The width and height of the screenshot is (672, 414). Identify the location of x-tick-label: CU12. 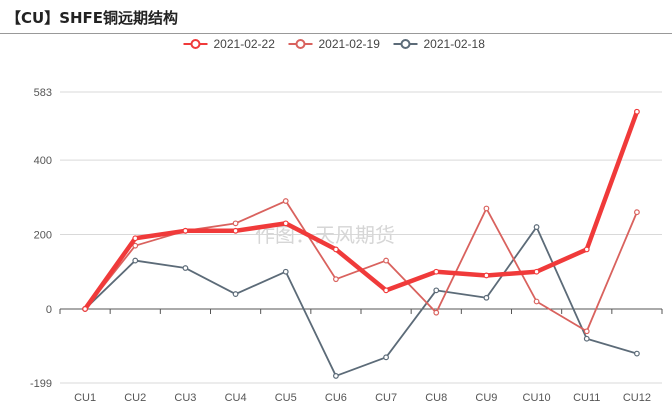
(637, 398).